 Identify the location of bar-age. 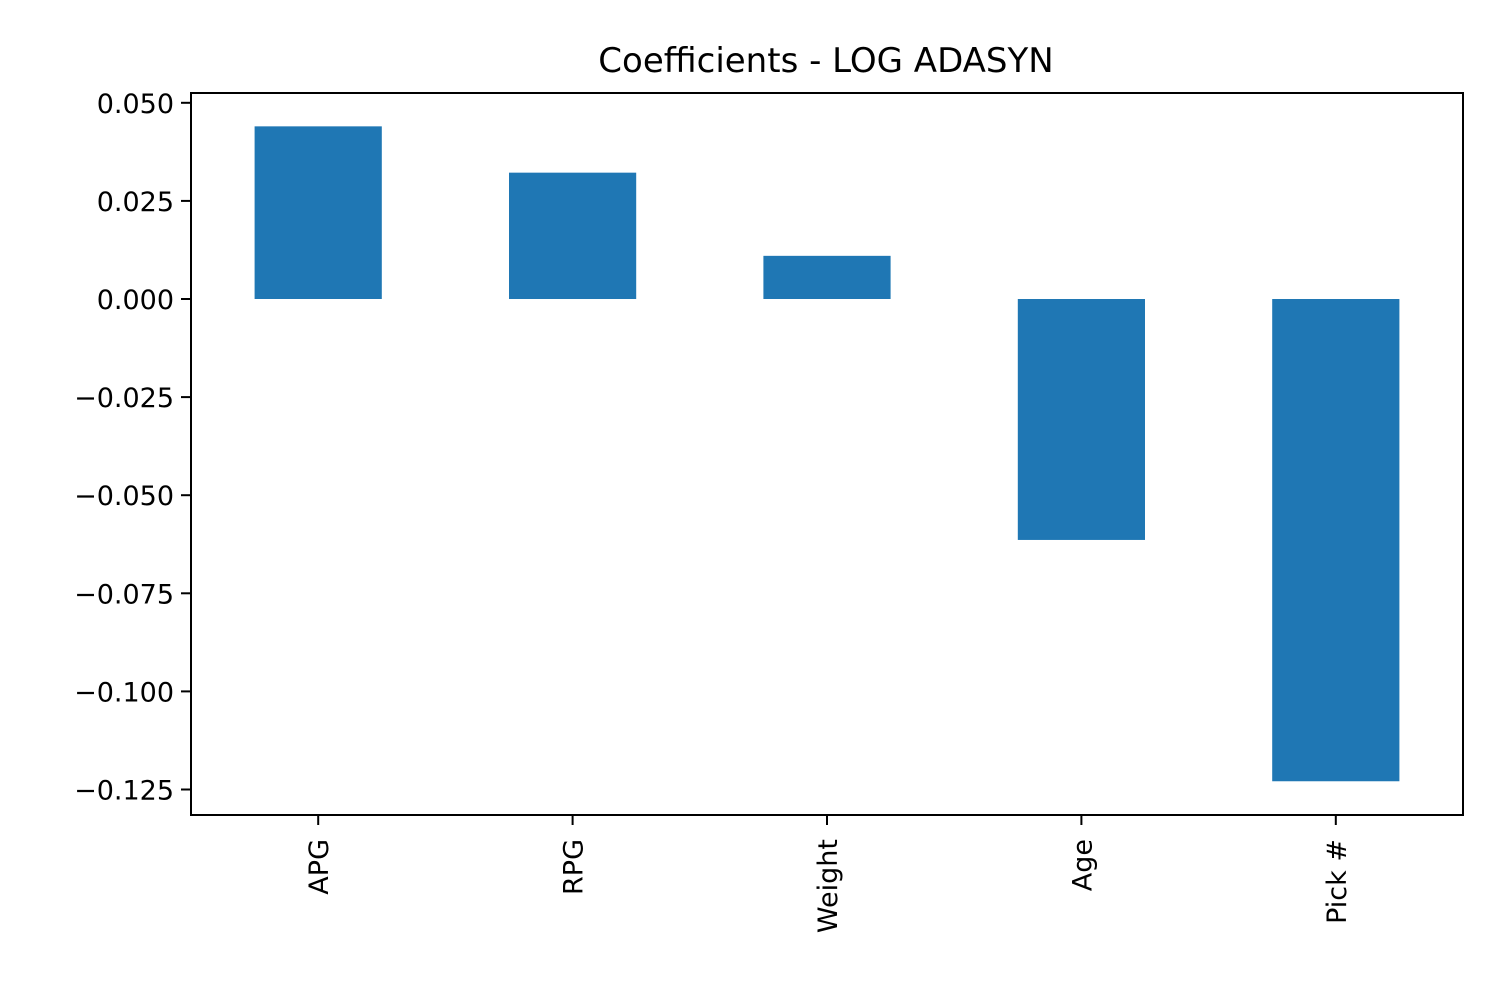
(1081, 419).